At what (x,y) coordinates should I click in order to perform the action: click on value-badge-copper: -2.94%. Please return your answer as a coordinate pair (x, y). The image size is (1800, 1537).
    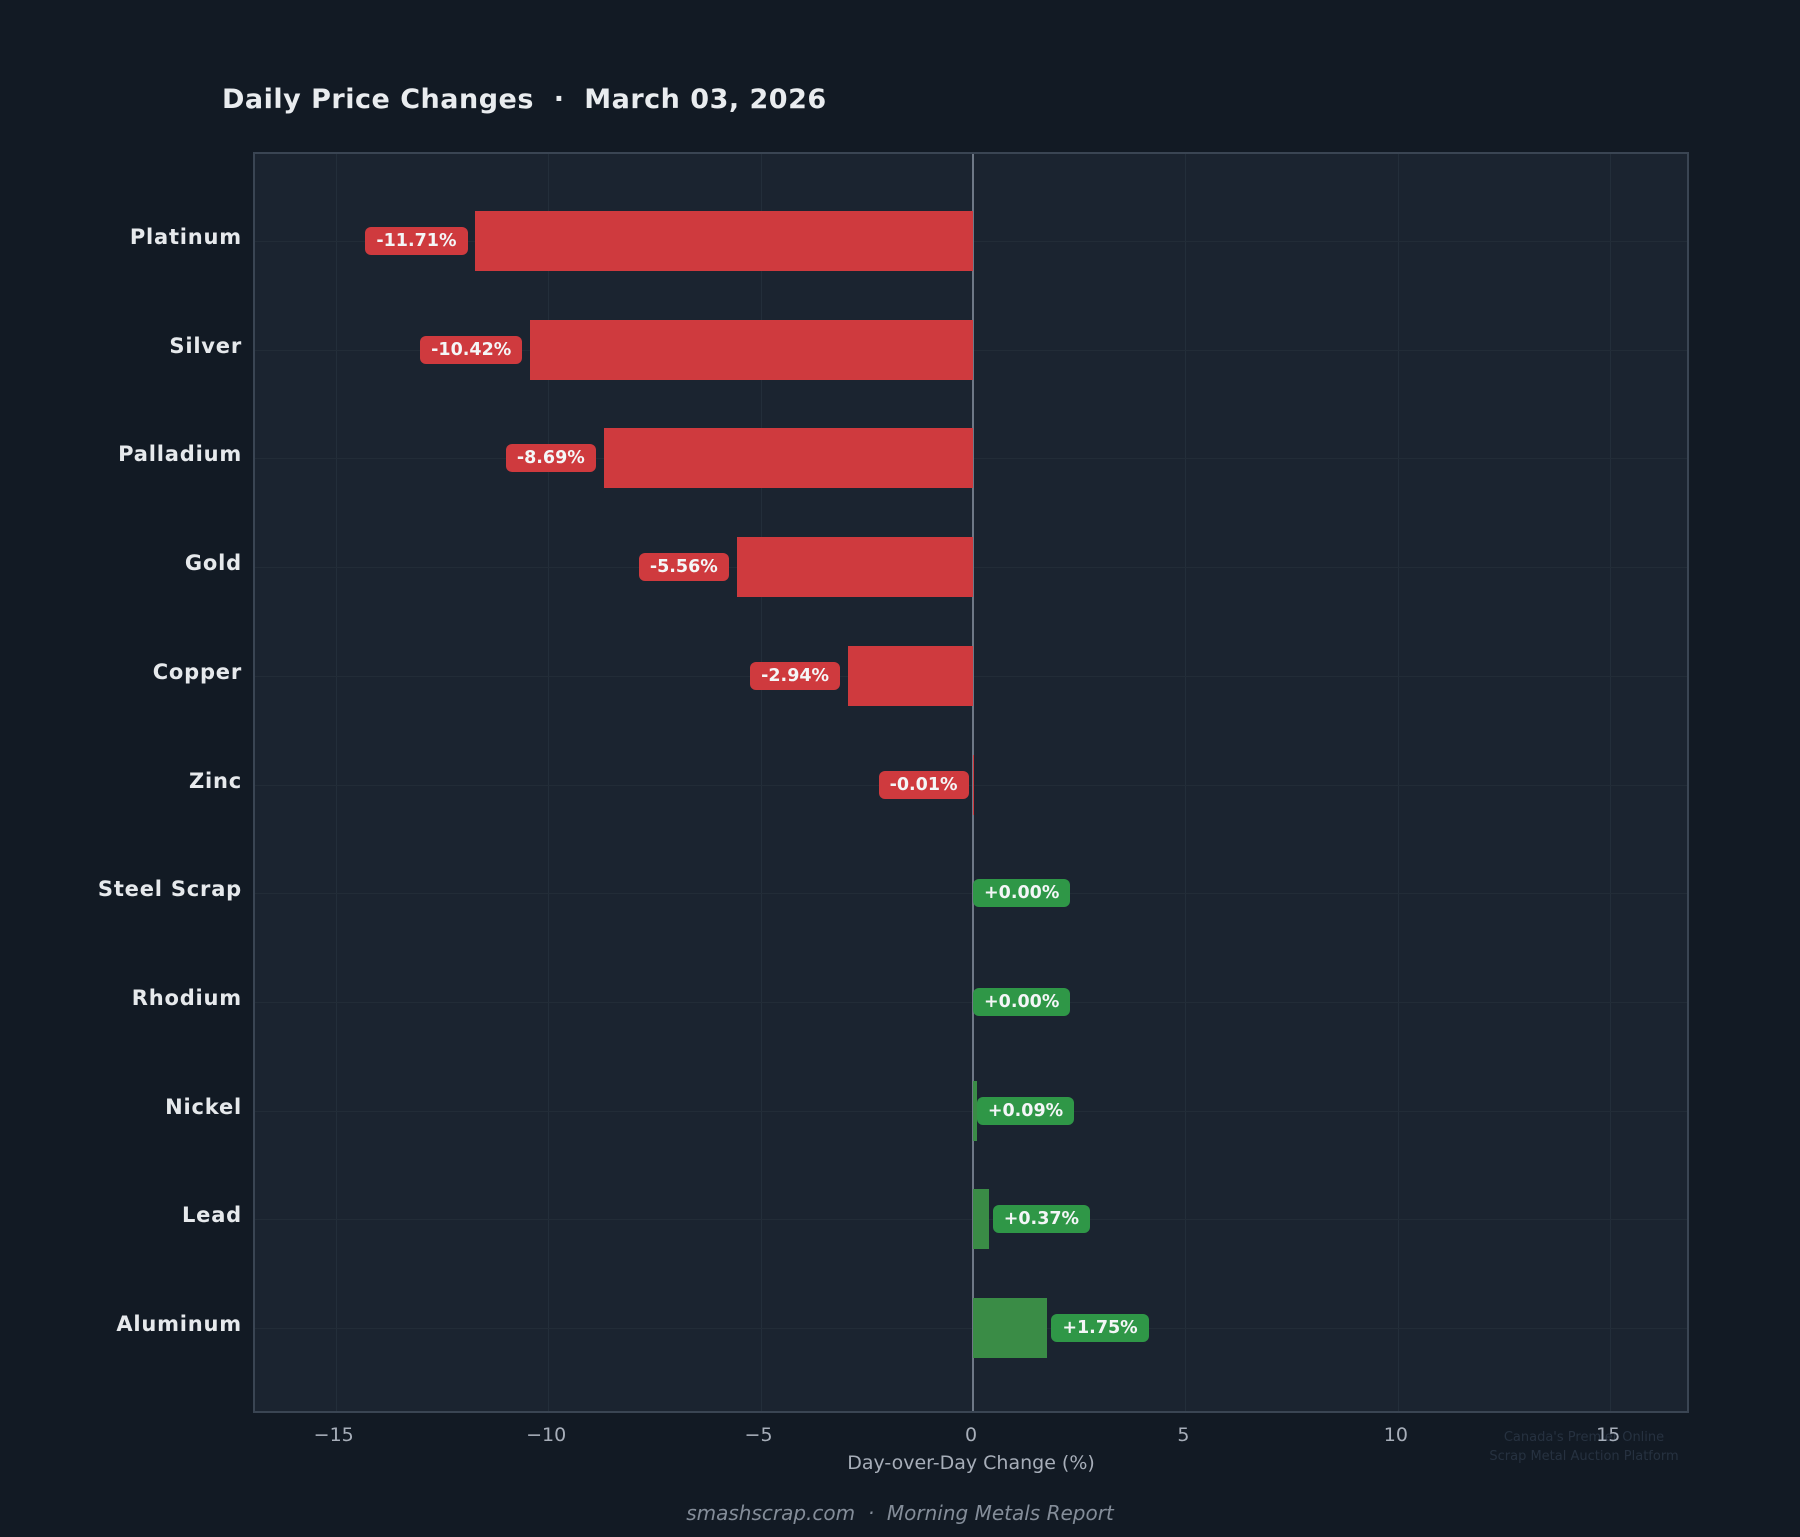
    Looking at the image, I should click on (795, 675).